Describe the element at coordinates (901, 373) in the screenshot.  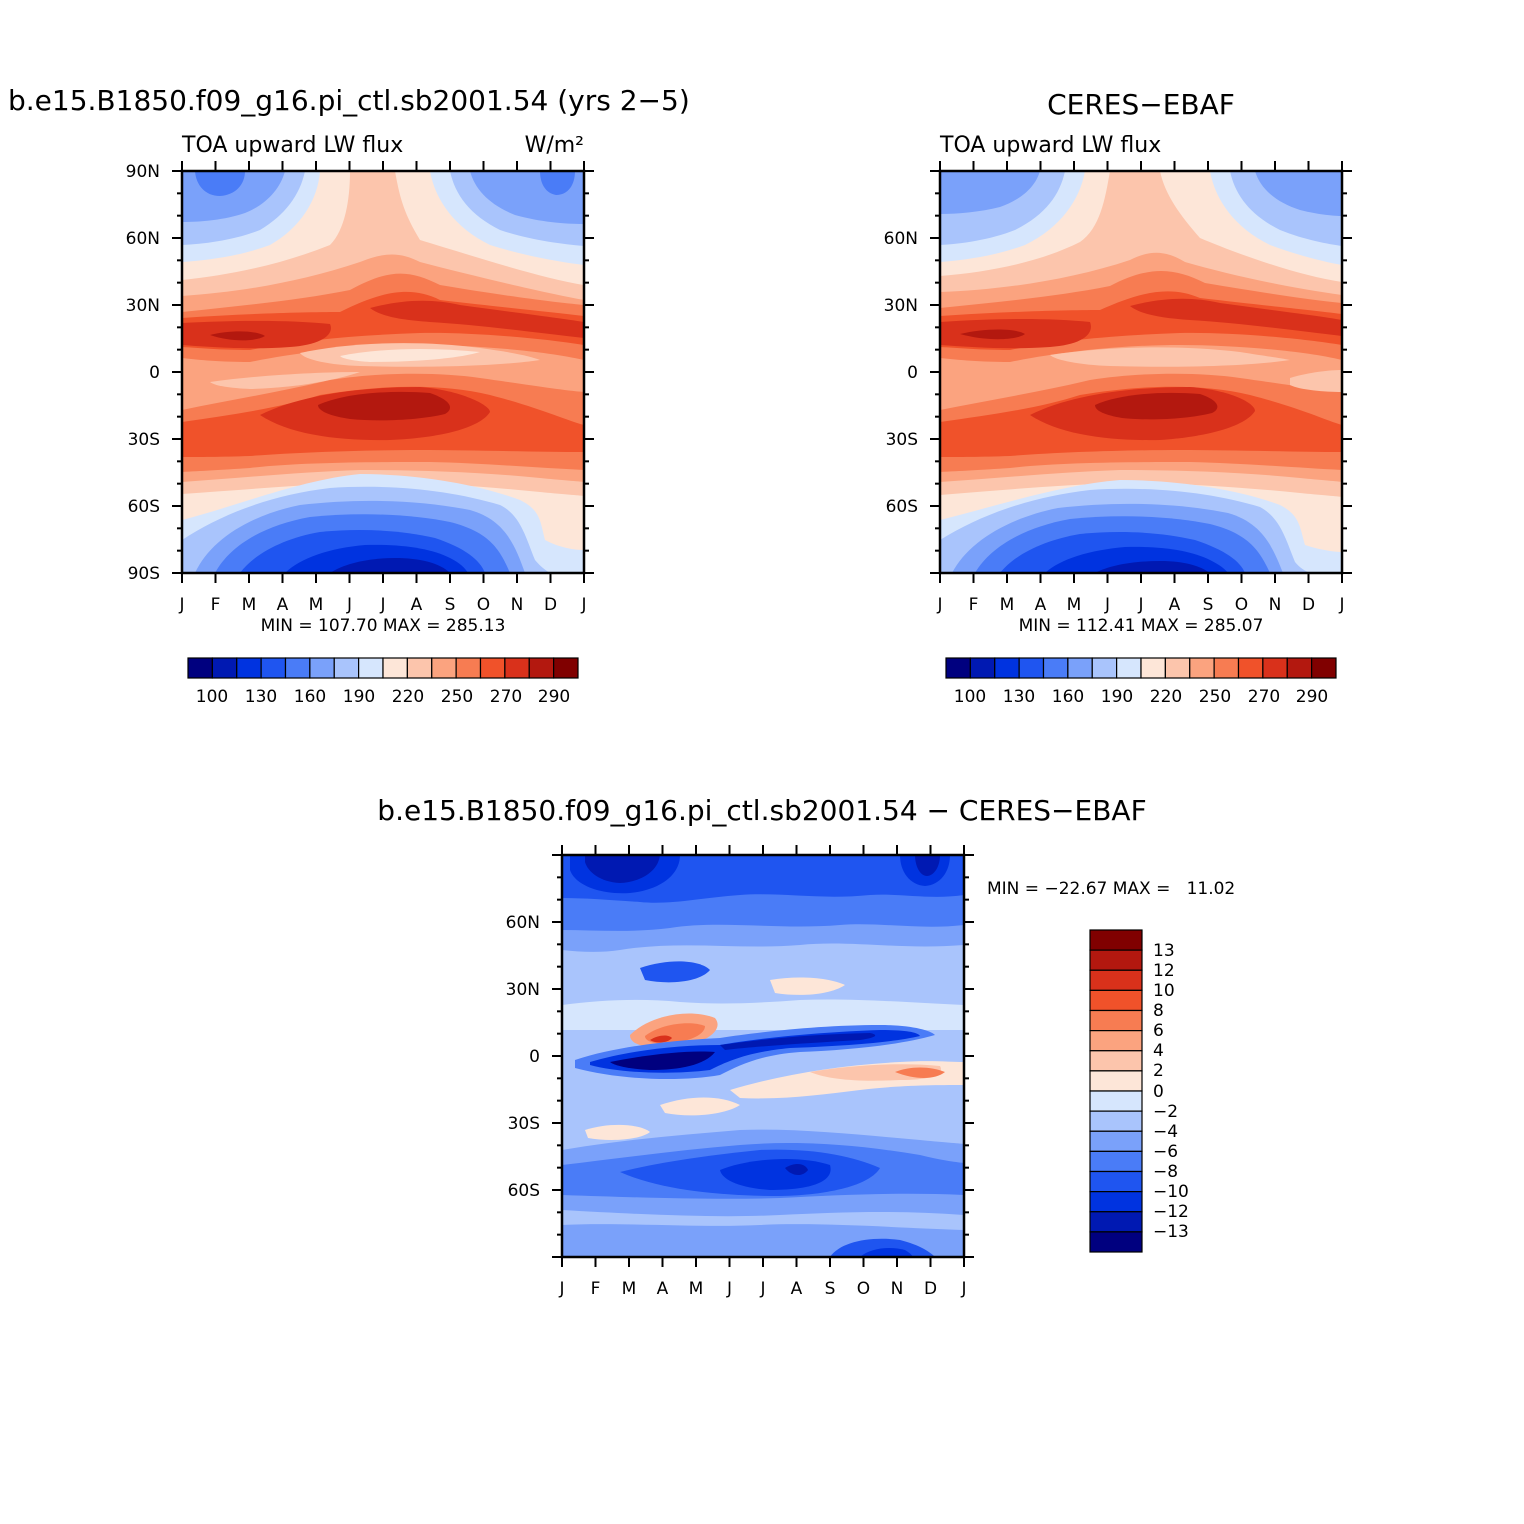
I see `panel-obs-y-tick-labels: 60N 30N 0 30S 60S` at that location.